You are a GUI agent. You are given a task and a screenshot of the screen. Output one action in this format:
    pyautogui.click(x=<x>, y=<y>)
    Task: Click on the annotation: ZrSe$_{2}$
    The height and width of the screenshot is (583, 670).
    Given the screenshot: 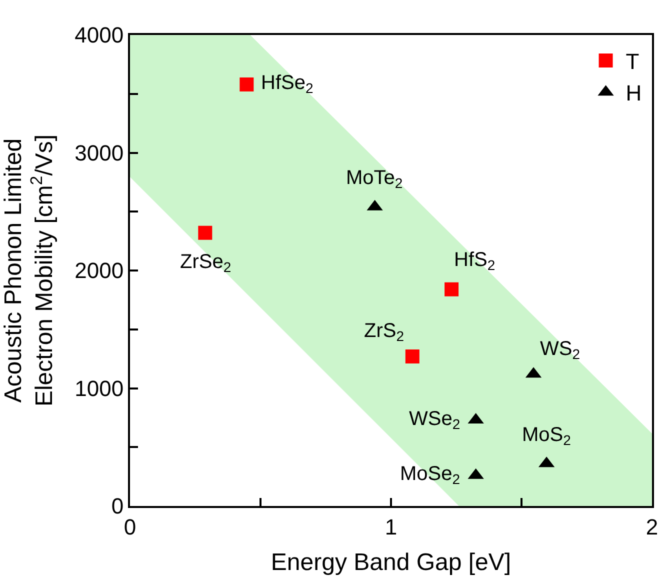 What is the action you would take?
    pyautogui.click(x=206, y=263)
    